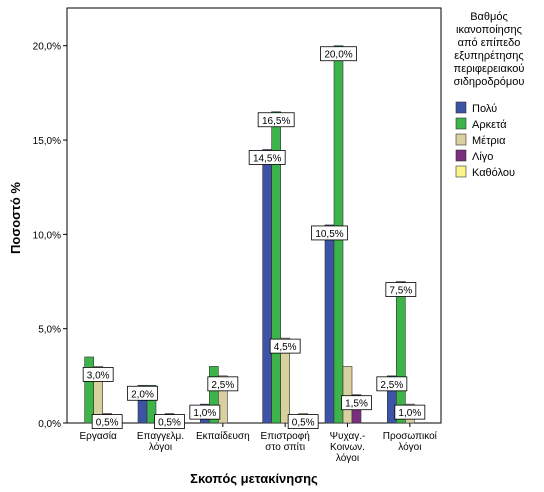 The width and height of the screenshot is (544, 492). I want to click on data-label: 16,5%, so click(276, 121).